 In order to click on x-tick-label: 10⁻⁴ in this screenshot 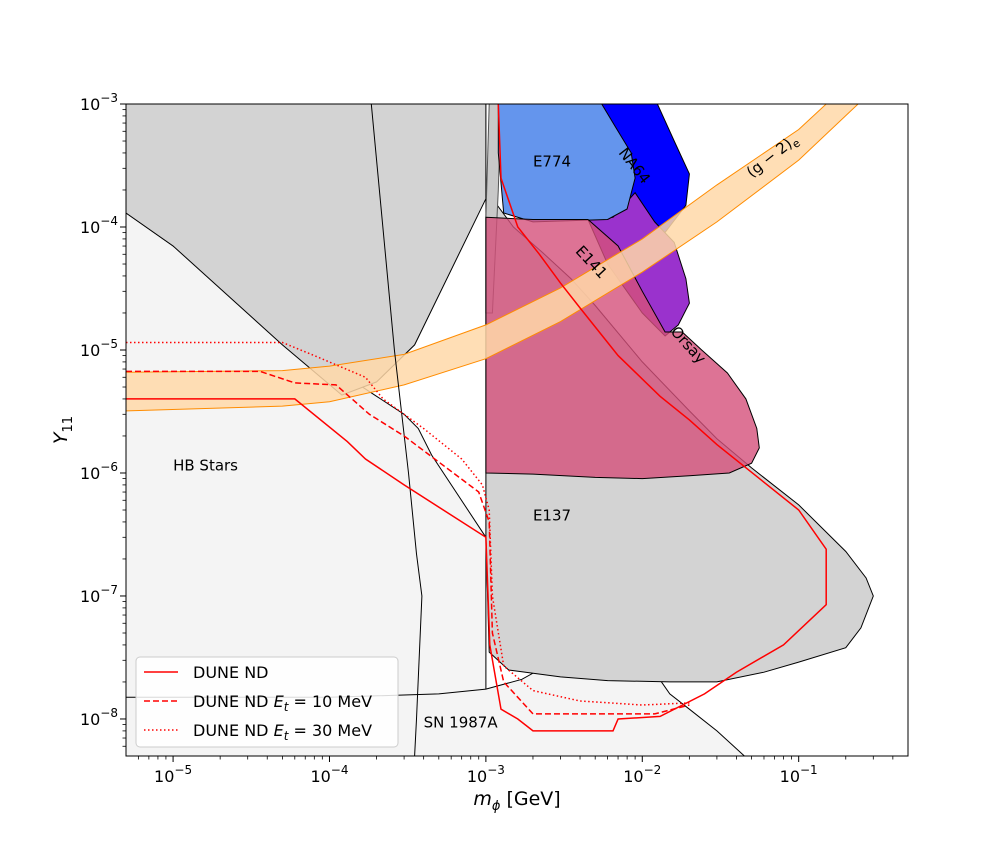, I will do `click(329, 774)`.